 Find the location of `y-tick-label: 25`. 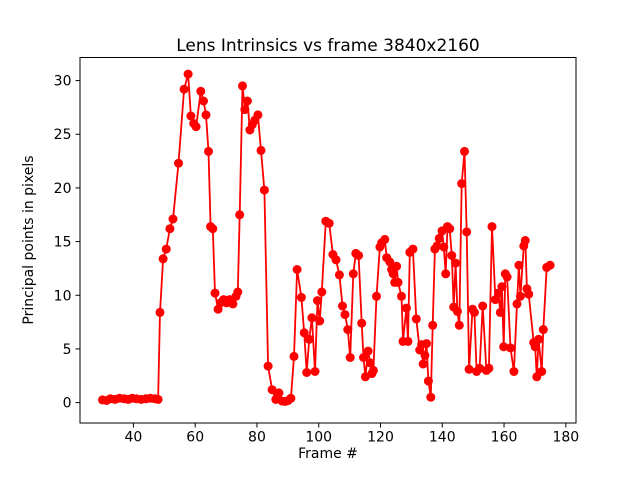

y-tick-label: 25 is located at coordinates (63, 135).